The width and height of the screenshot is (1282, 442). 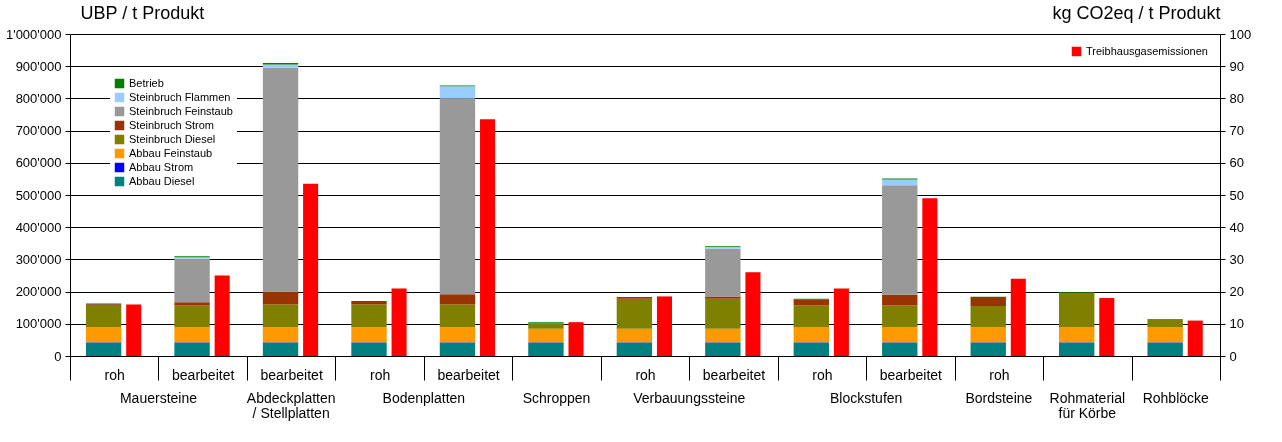 What do you see at coordinates (1233, 356) in the screenshot?
I see `y2-tick-label: 0` at bounding box center [1233, 356].